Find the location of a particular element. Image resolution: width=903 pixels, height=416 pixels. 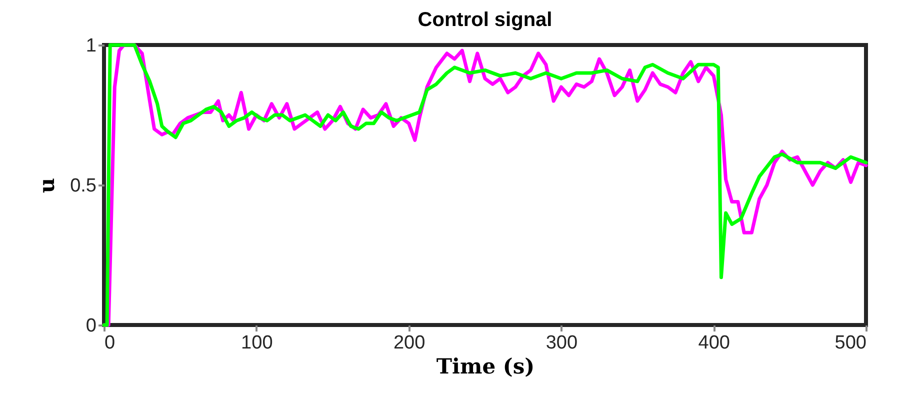

x-tick-label: 500 is located at coordinates (850, 343).